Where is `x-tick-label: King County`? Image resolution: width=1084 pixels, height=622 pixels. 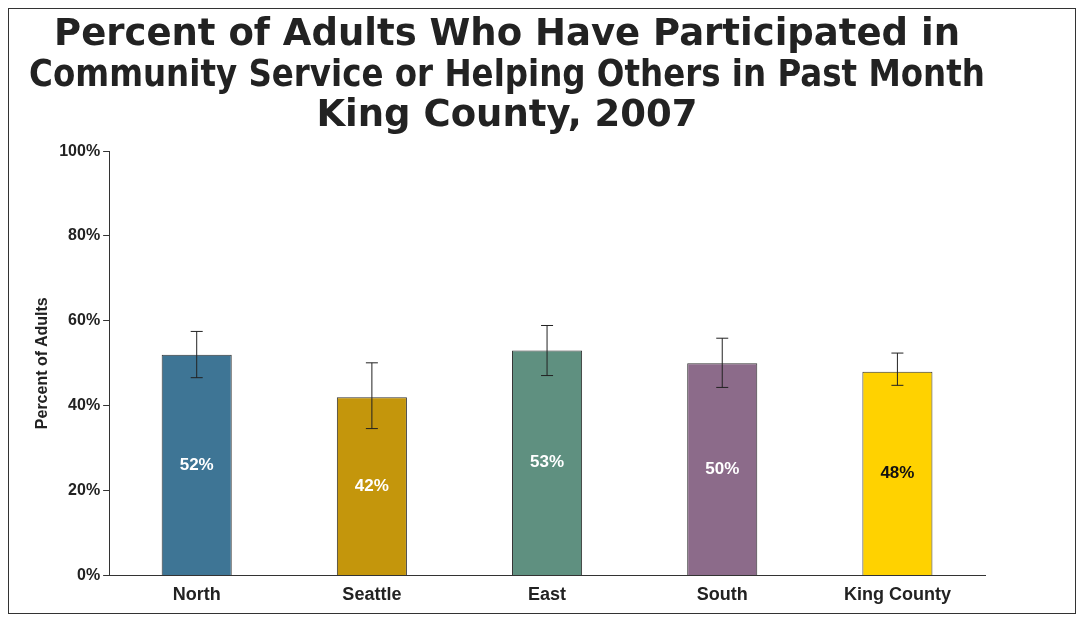
x-tick-label: King County is located at coordinates (897, 594).